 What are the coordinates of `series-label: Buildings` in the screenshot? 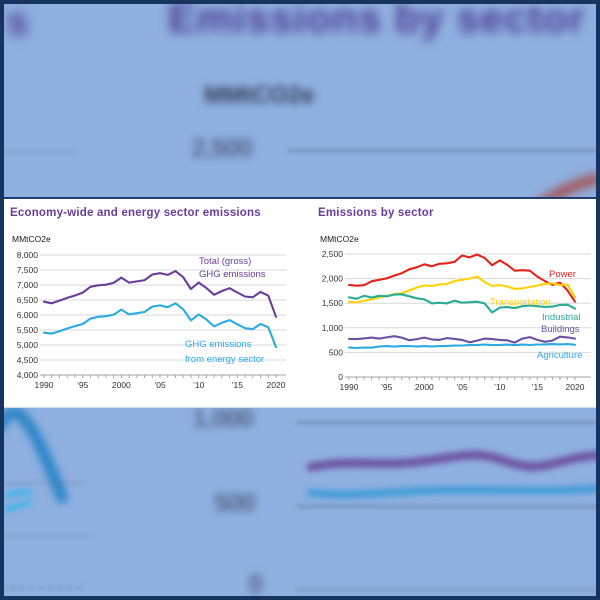 It's located at (560, 329).